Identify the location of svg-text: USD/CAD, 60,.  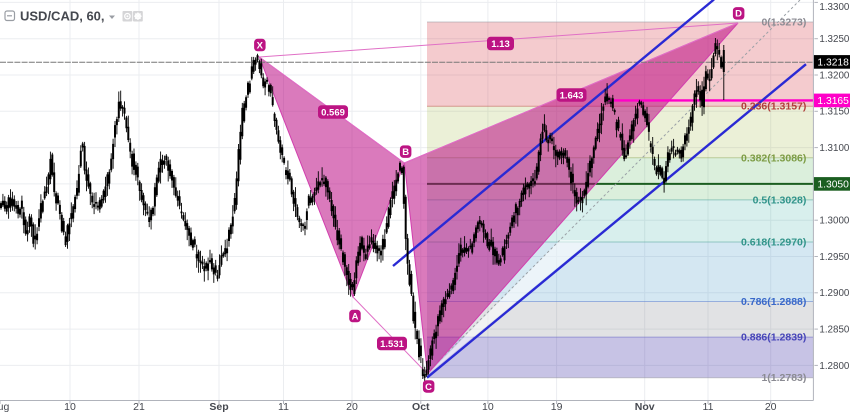
(62, 16).